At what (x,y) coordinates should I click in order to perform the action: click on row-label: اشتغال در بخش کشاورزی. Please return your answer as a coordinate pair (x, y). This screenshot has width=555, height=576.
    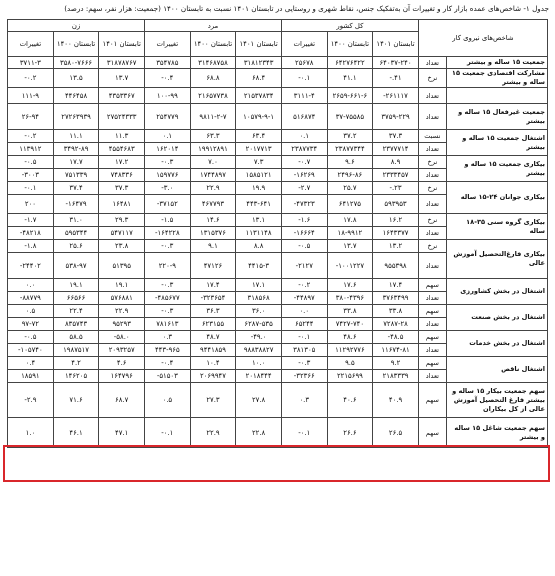
    Looking at the image, I should click on (497, 291).